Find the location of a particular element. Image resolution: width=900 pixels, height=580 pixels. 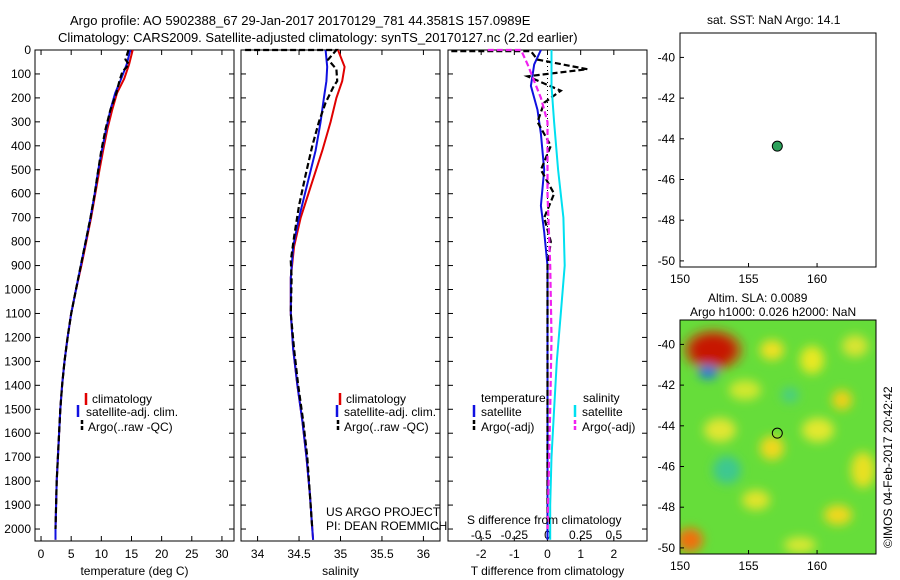

sla-map: 150 155 160 -40 -42 -44 -46 -48 -50 is located at coordinates (743, 455).